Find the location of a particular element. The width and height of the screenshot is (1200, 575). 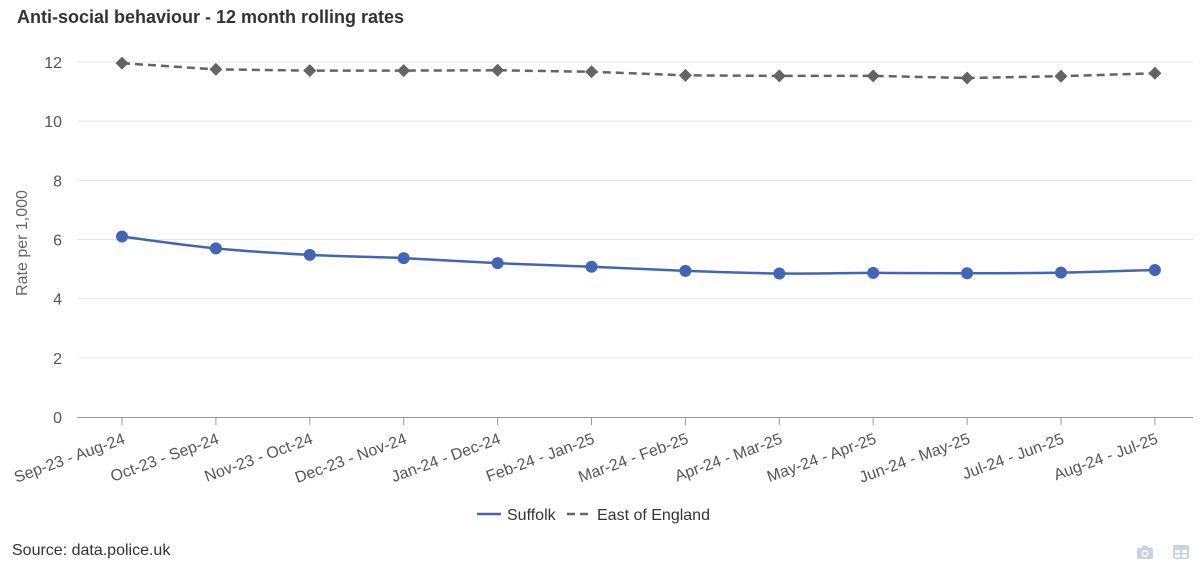

legend-label: Suffolk is located at coordinates (532, 515).